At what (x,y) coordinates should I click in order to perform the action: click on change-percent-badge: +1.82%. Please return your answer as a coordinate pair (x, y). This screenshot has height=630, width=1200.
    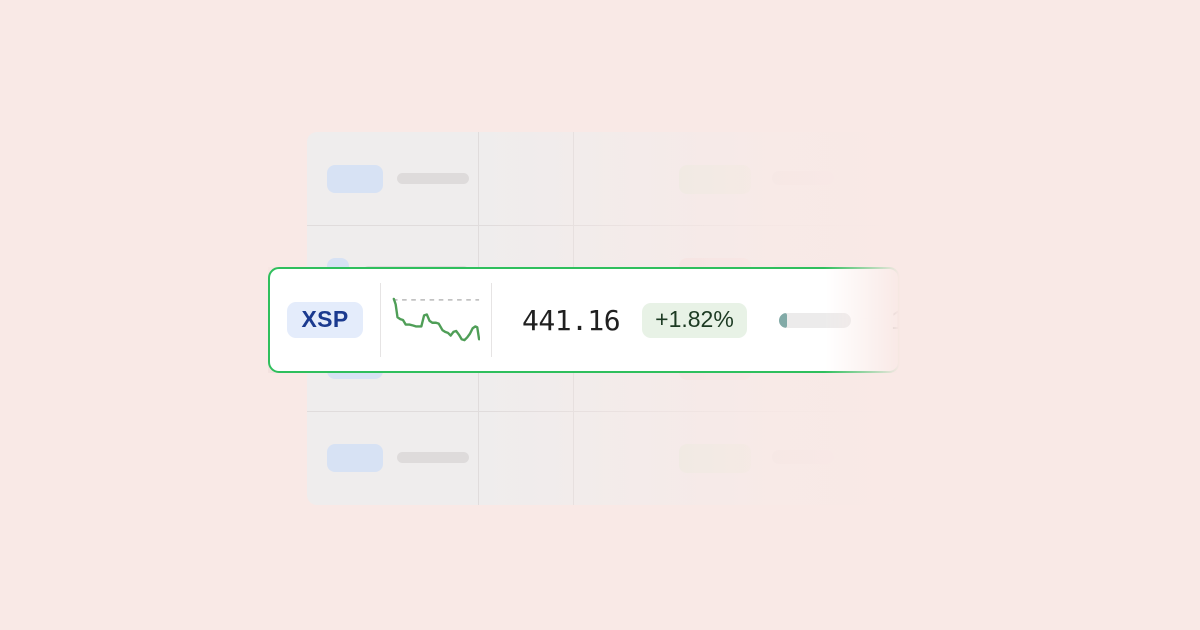
    Looking at the image, I should click on (694, 320).